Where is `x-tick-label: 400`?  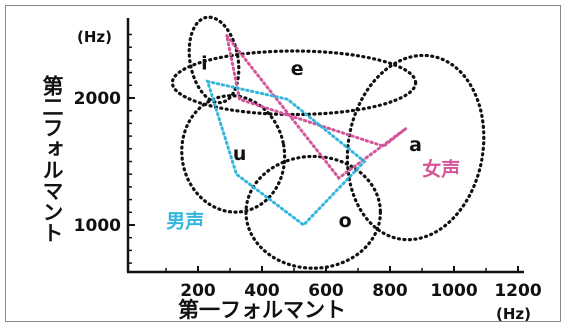 x-tick-label: 400 is located at coordinates (262, 291).